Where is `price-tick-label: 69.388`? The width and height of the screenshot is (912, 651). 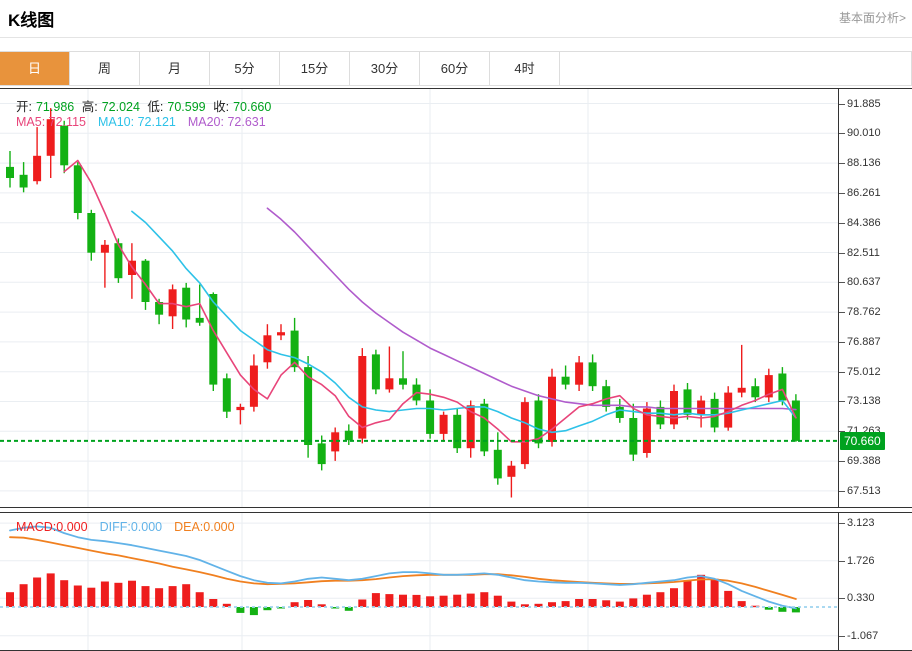 price-tick-label: 69.388 is located at coordinates (864, 461).